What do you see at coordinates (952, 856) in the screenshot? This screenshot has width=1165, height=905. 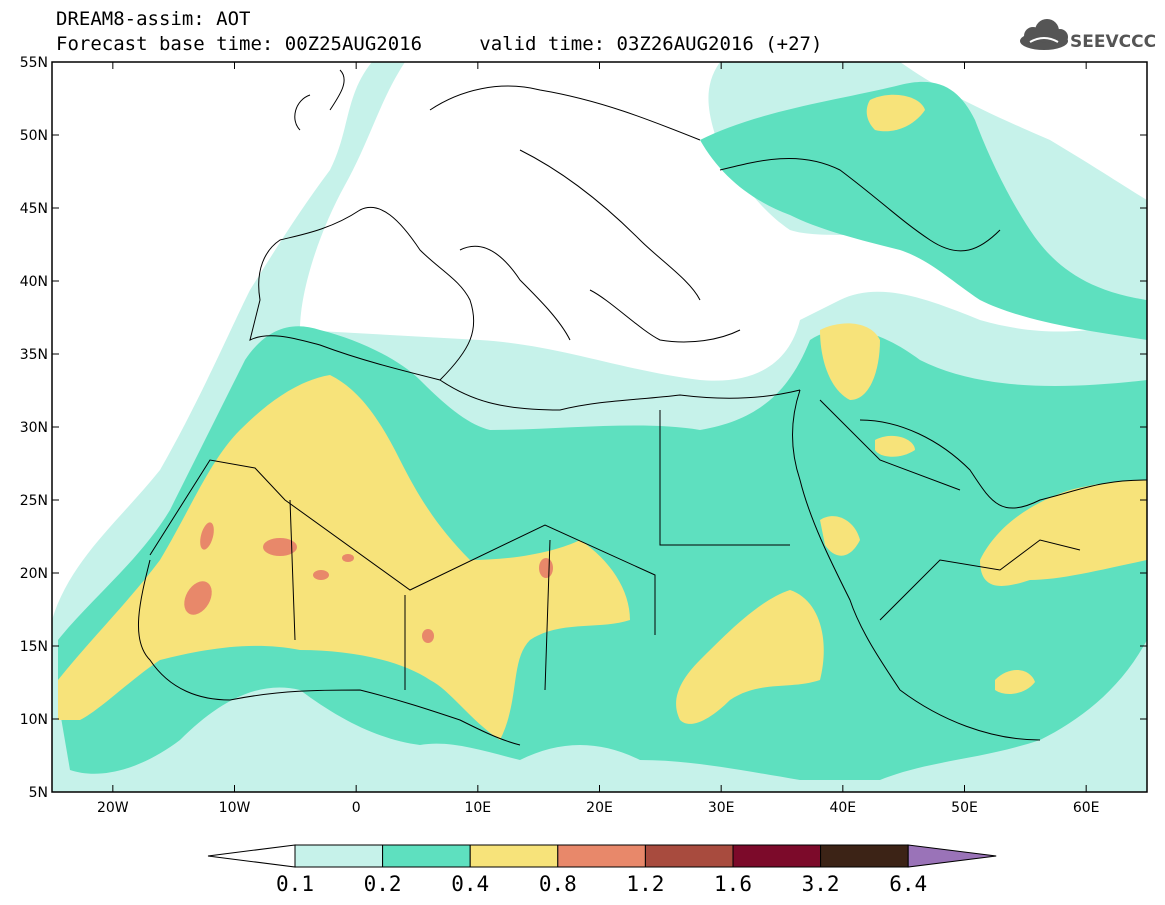 I see `colorbar-over` at bounding box center [952, 856].